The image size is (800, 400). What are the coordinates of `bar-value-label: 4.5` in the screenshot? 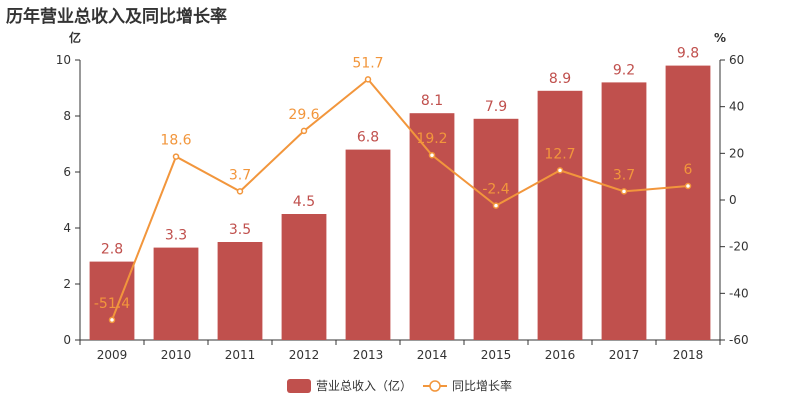 It's located at (304, 202).